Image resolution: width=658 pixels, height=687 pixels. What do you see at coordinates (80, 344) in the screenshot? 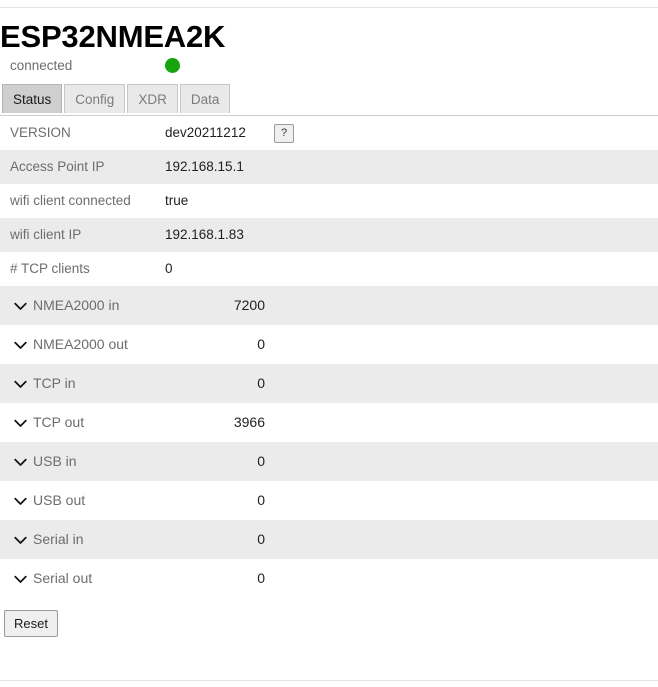
I see `counter-row-label: NMEA2000 out` at bounding box center [80, 344].